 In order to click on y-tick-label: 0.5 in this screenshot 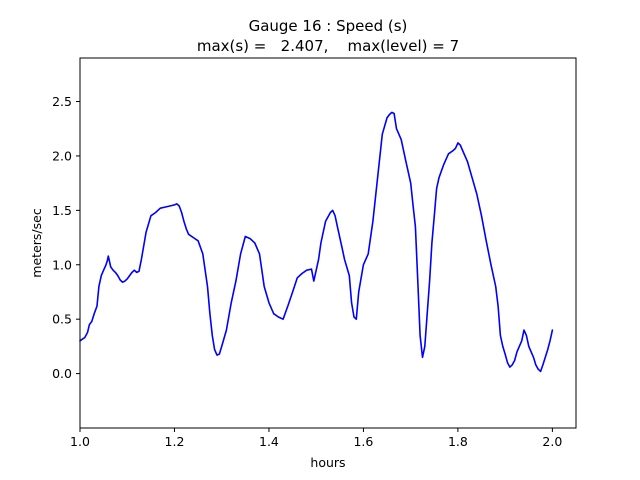, I will do `click(62, 319)`.